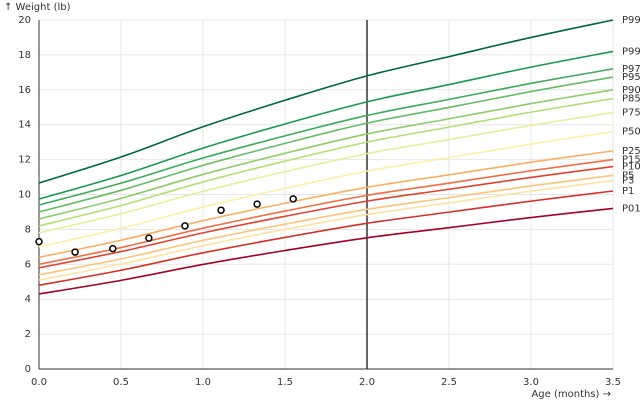  I want to click on line-label: P01, so click(631, 208).